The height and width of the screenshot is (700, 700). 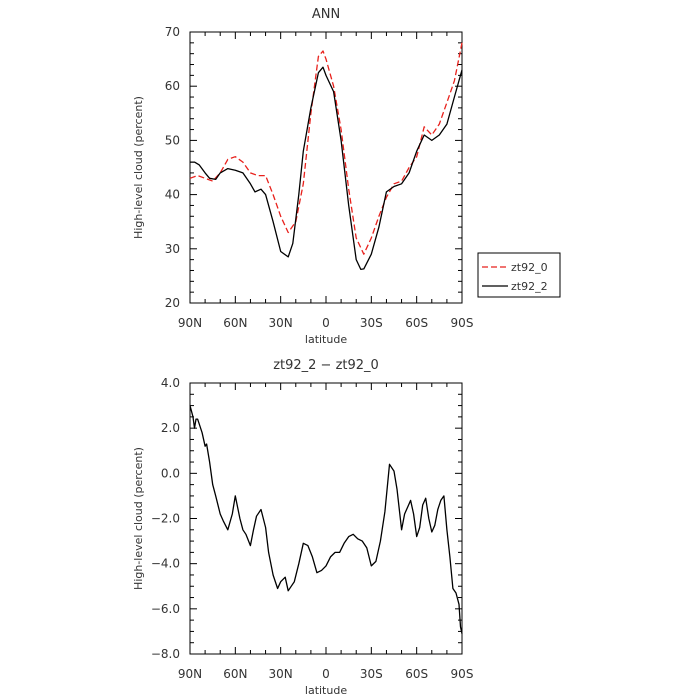 I want to click on y-tick-label: 4.0, so click(x=170, y=383).